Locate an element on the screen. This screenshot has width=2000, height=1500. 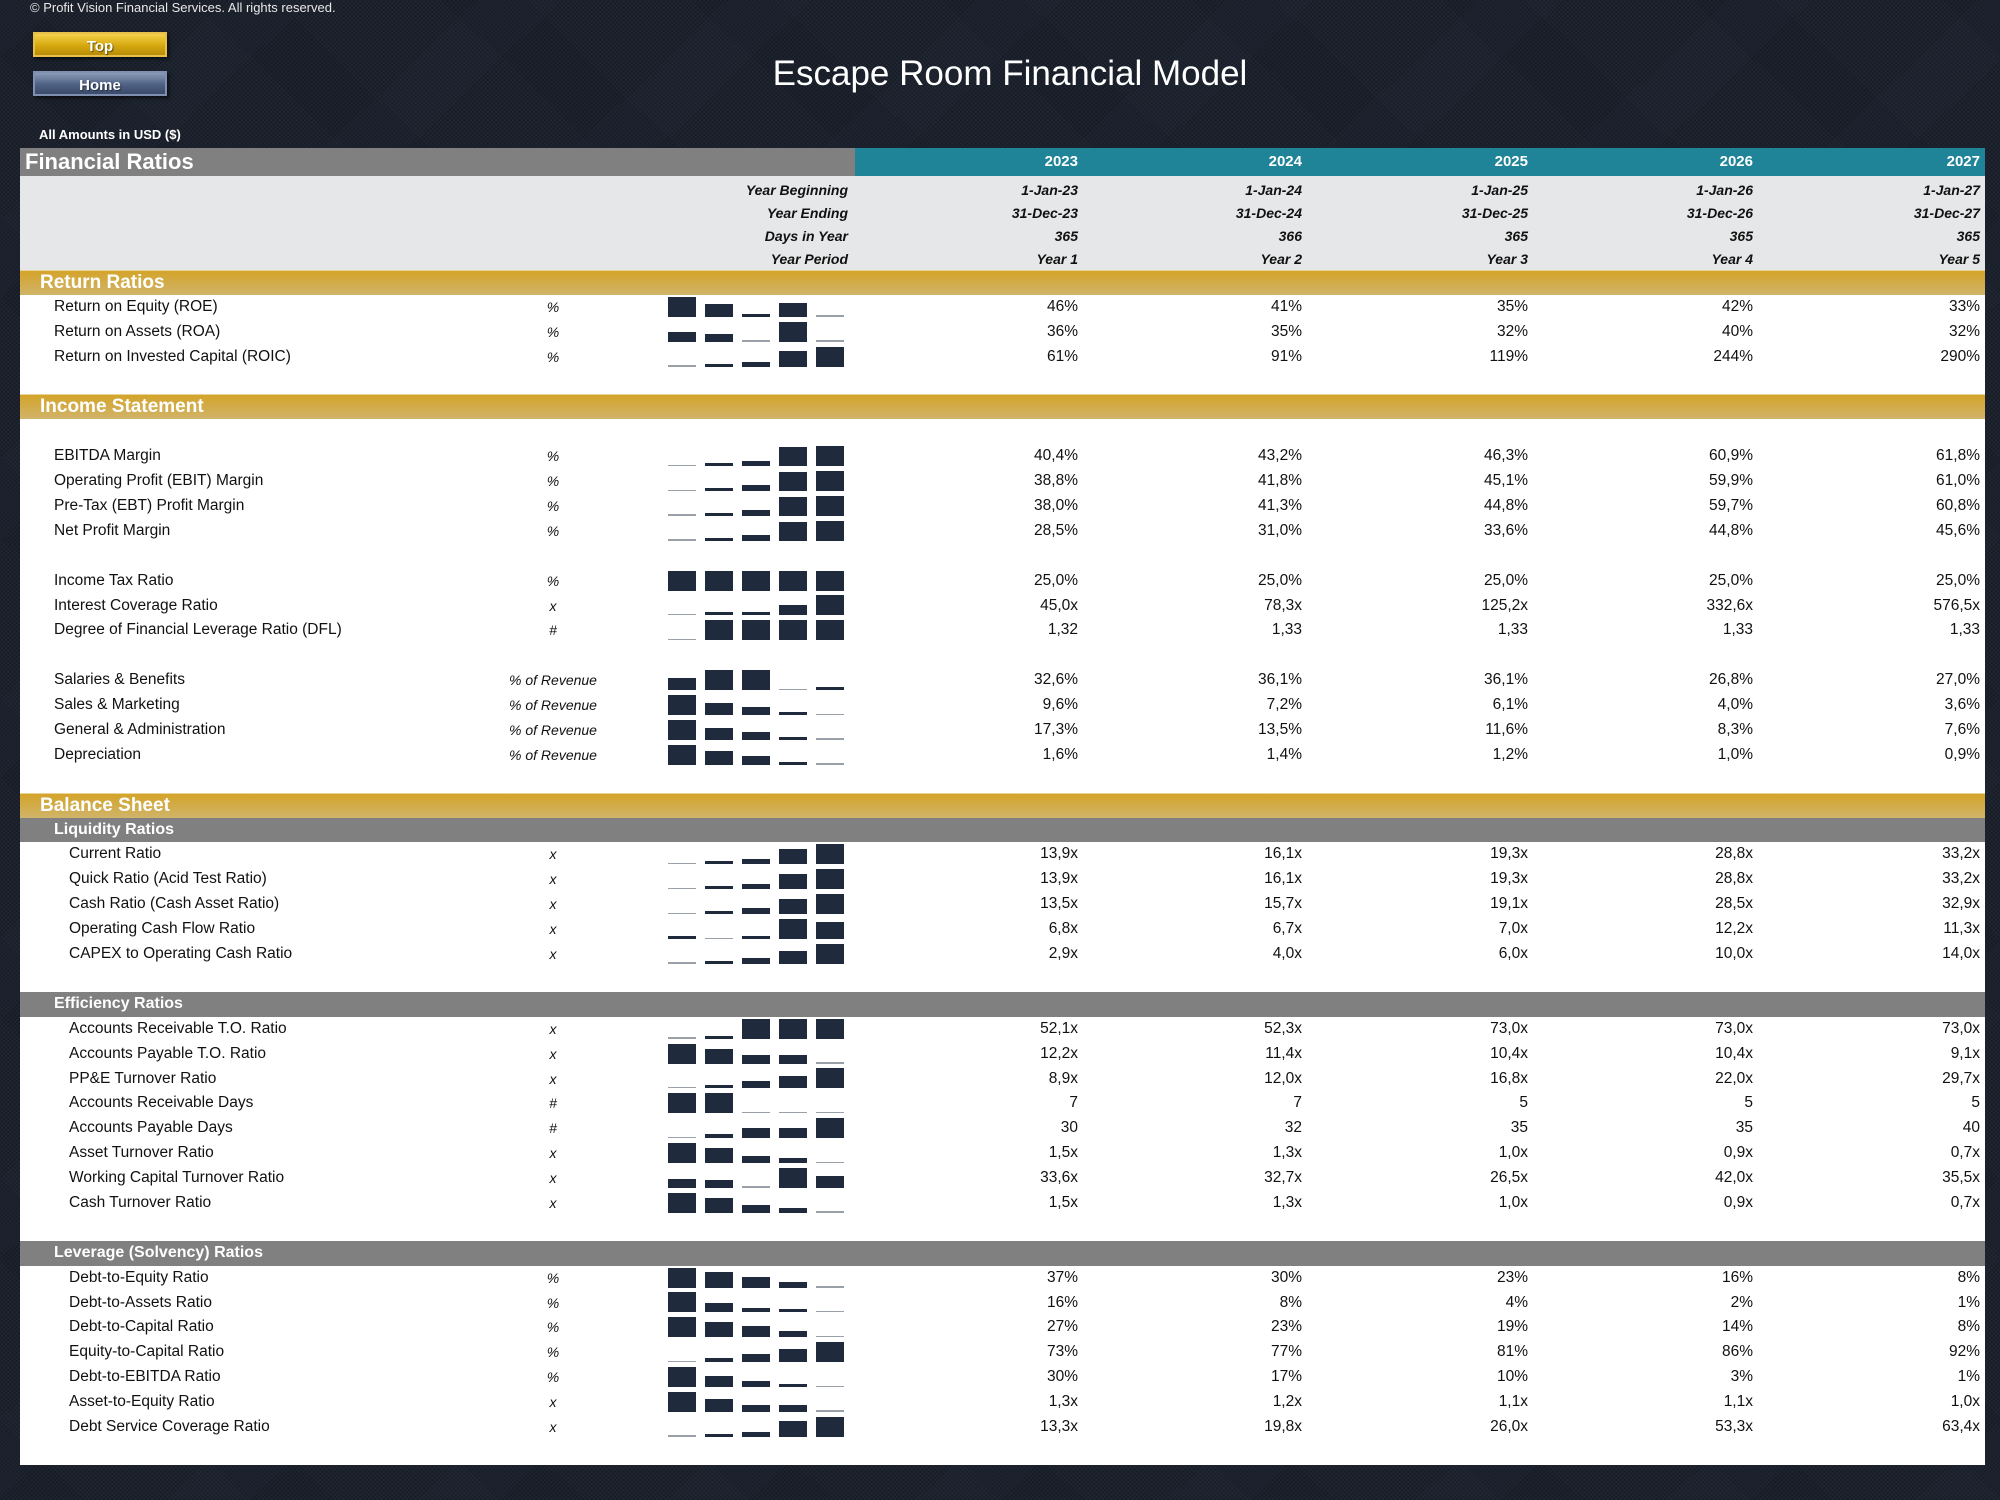
row-label: Cash Ratio (Cash Asset Ratio) is located at coordinates (174, 904).